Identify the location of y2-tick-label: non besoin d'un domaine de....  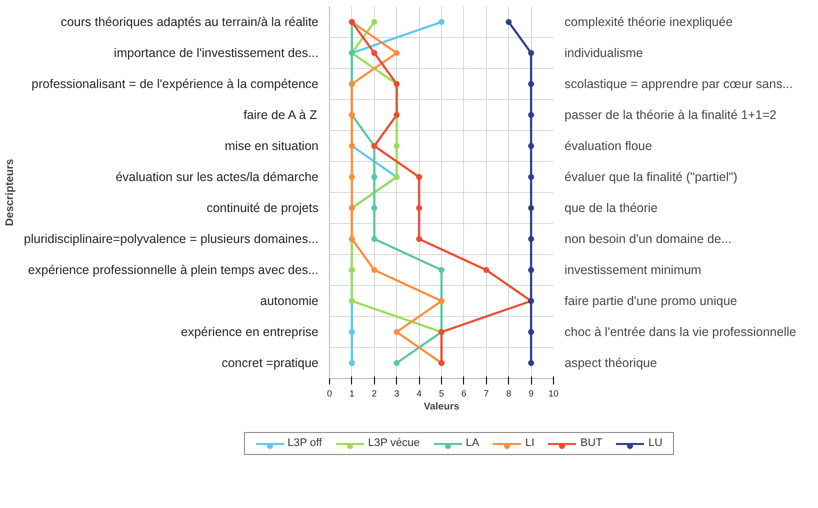
(648, 239).